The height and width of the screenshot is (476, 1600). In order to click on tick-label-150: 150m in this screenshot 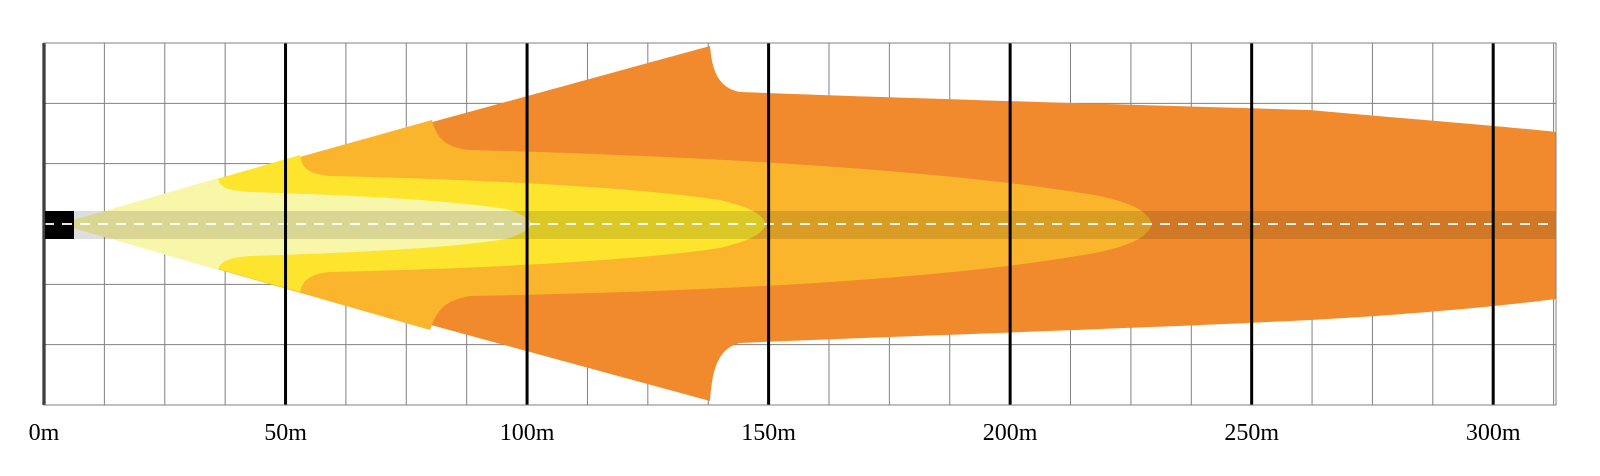, I will do `click(768, 433)`.